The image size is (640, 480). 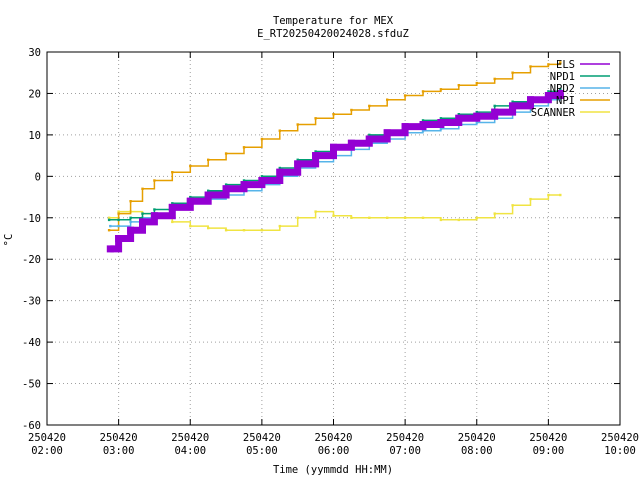 I want to click on chart-subtitle: E_RT20250420024028.sfduZ, so click(x=333, y=34).